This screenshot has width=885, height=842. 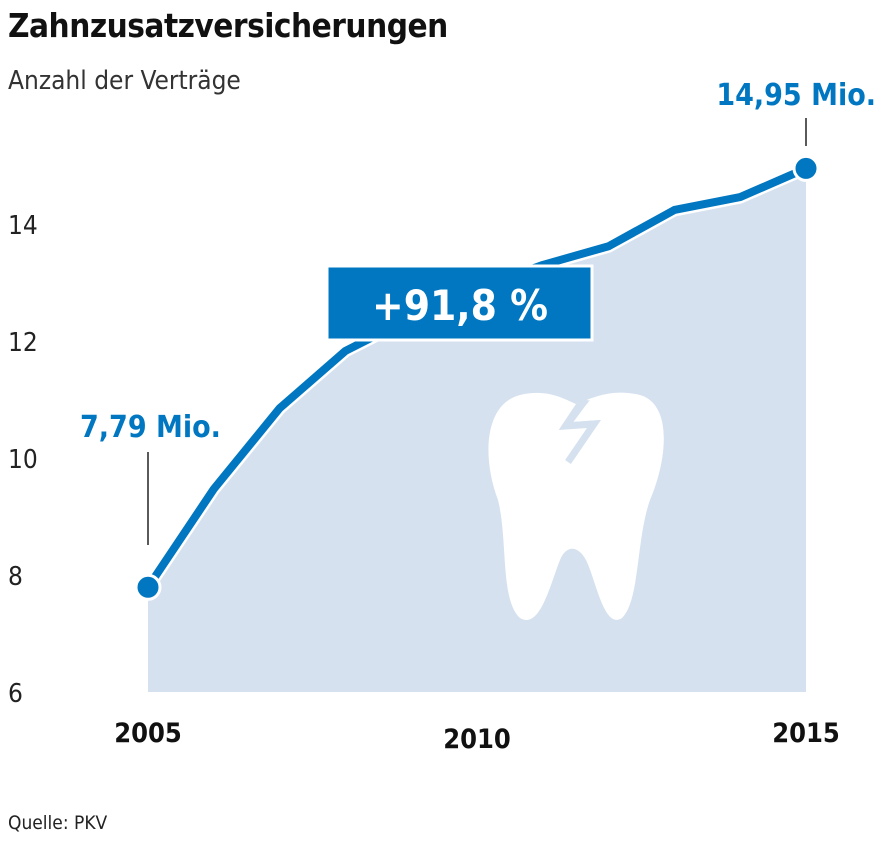 What do you see at coordinates (150, 427) in the screenshot?
I see `start-value-label: 7,79 Mio.` at bounding box center [150, 427].